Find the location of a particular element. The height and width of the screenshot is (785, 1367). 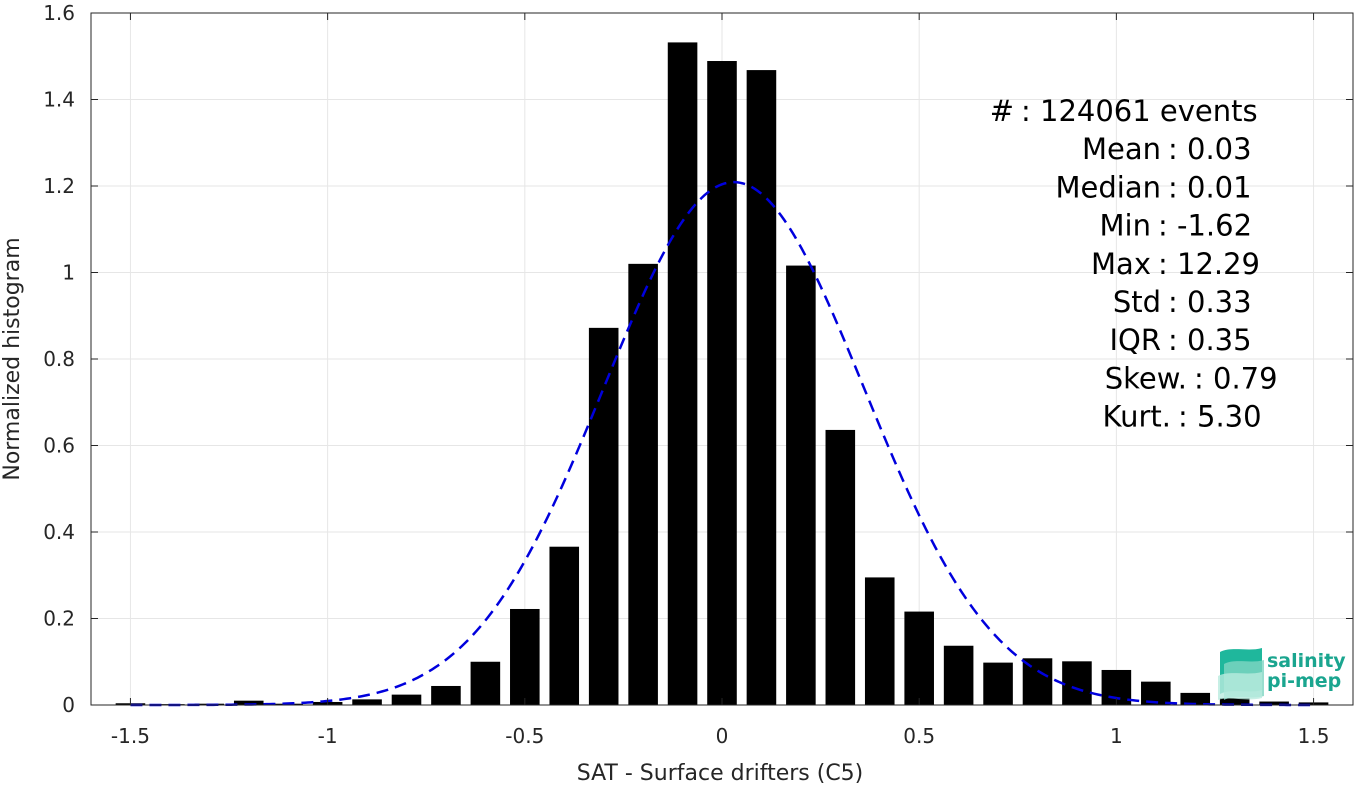

logo-line-2: pi-mep is located at coordinates (1304, 681).